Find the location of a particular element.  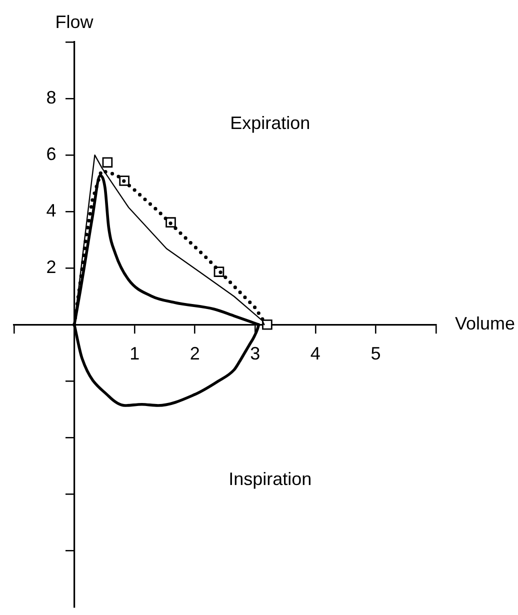

x-axis-title: Volume is located at coordinates (485, 324).